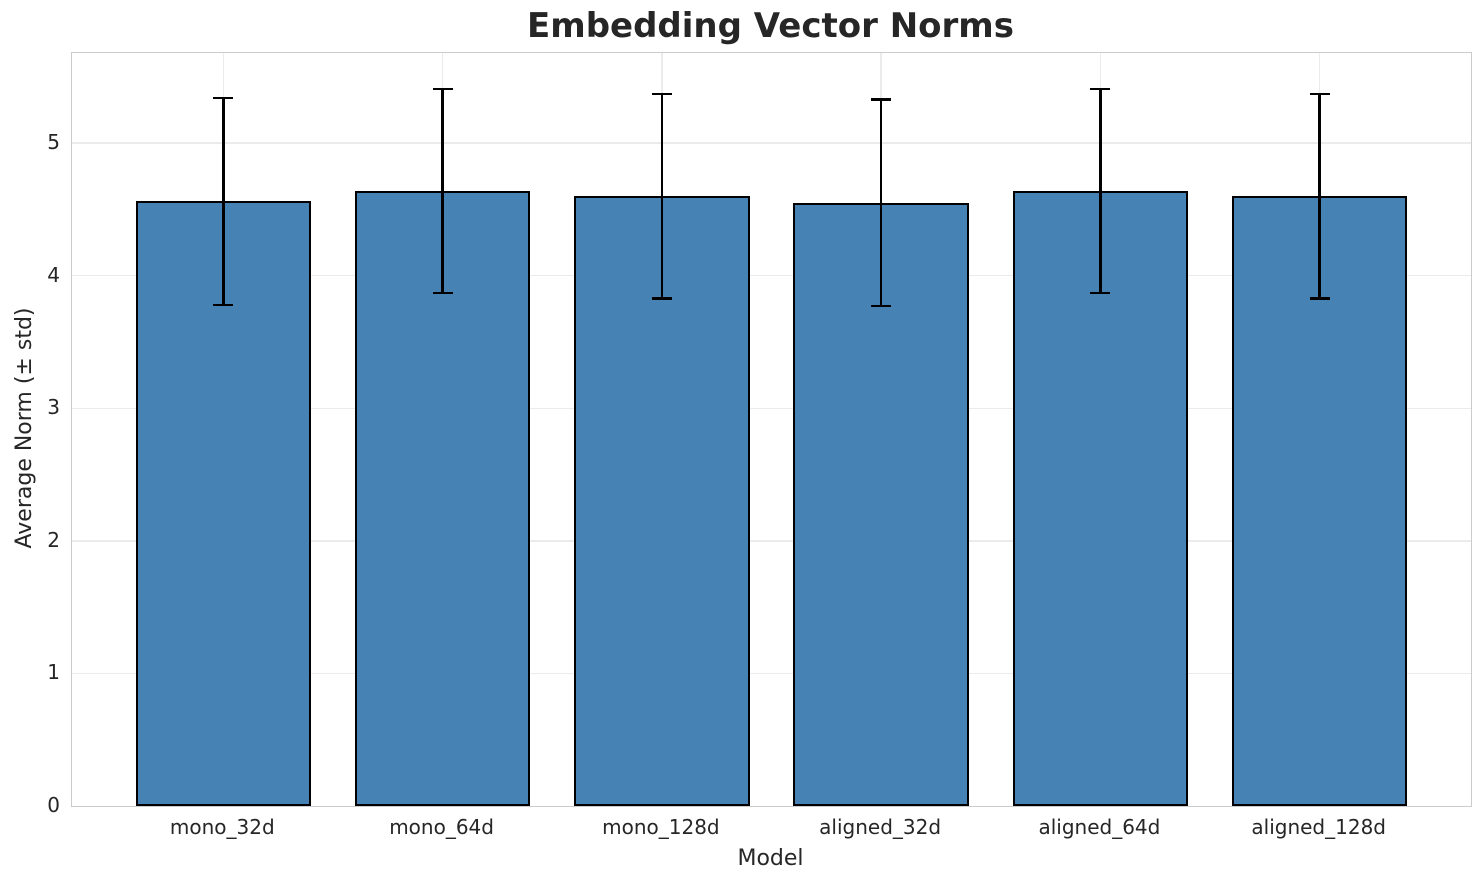 The image size is (1483, 885). I want to click on y-tick-label: 3, so click(53, 407).